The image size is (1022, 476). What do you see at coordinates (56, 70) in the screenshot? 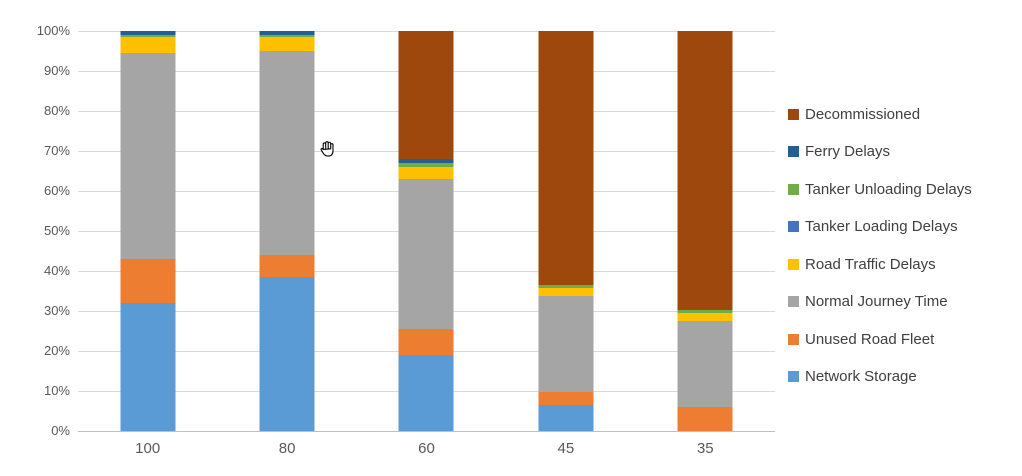
I see `y-axis-tick-label: 90%` at bounding box center [56, 70].